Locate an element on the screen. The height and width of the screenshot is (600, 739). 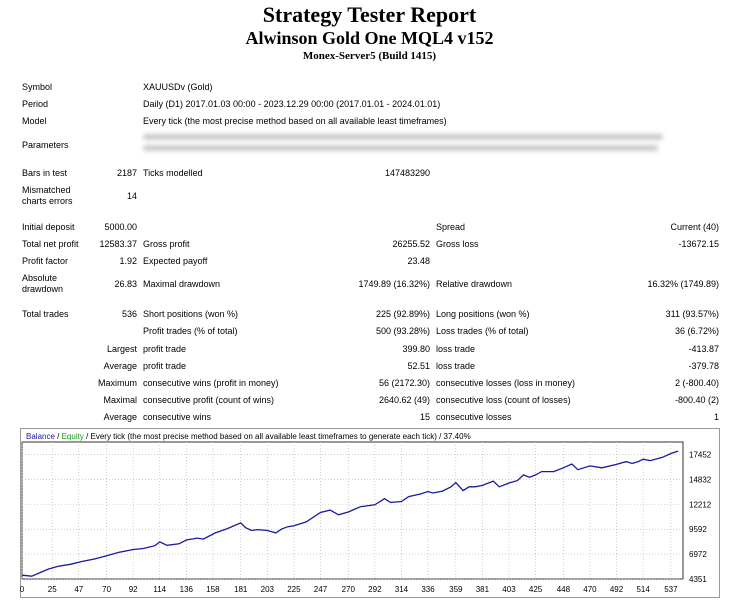
profit-factor-label: Profit factor is located at coordinates (45, 261).